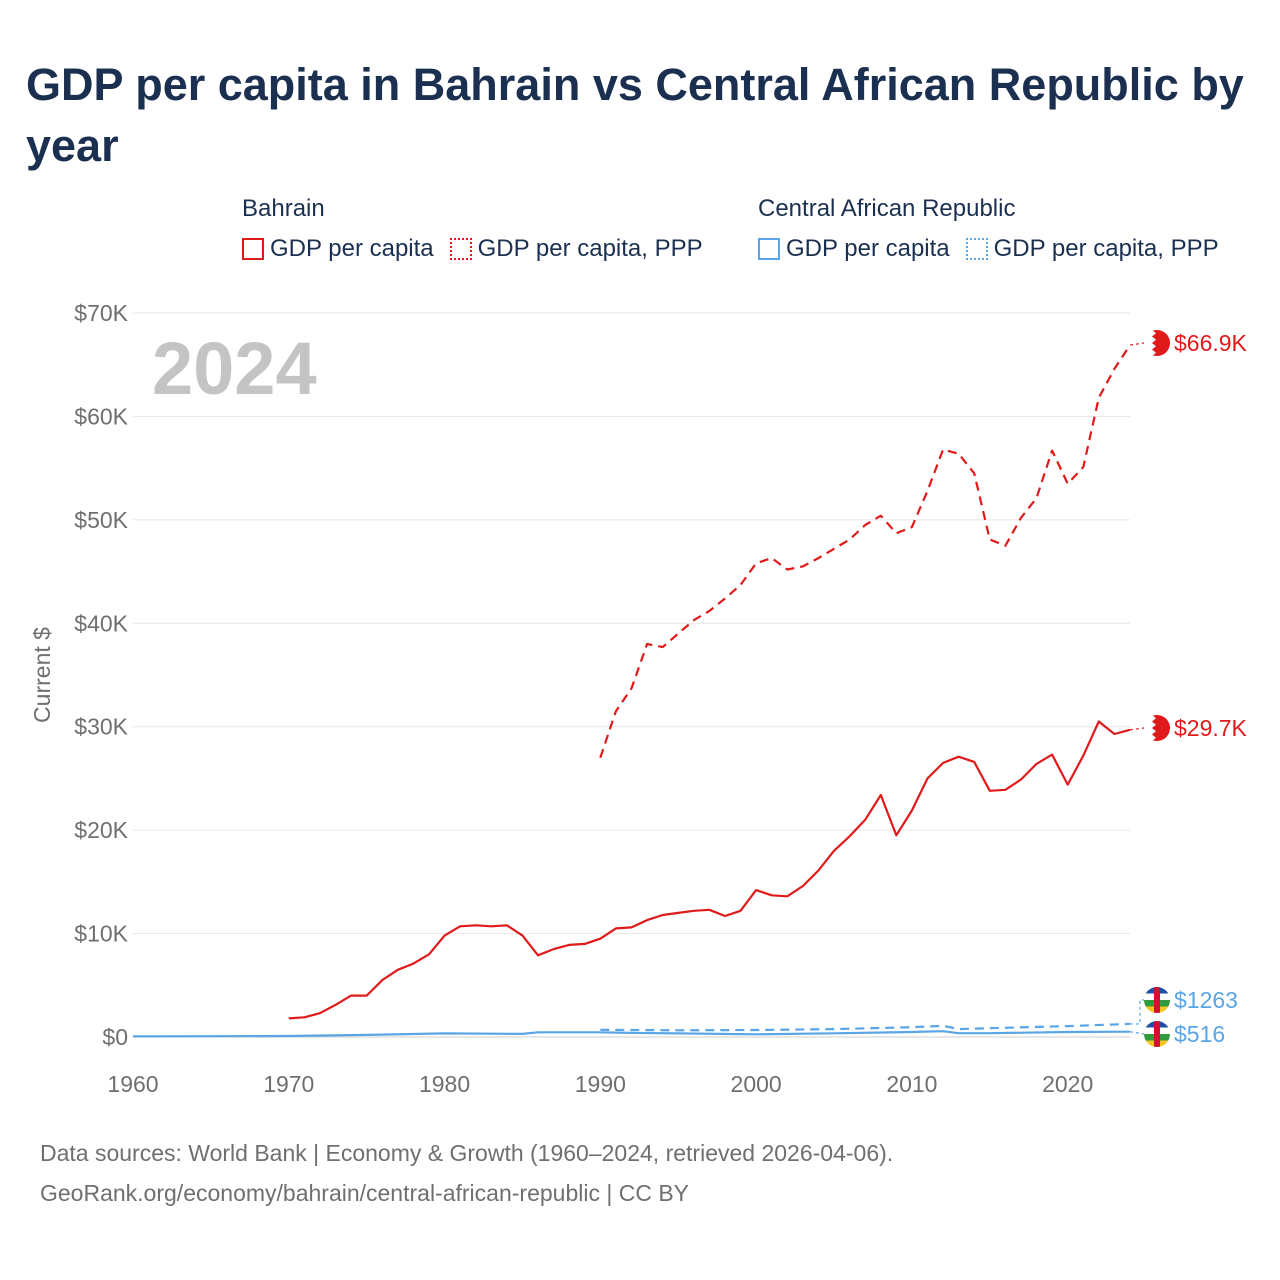  Describe the element at coordinates (132, 1084) in the screenshot. I see `x-tick-label: 1960` at that location.